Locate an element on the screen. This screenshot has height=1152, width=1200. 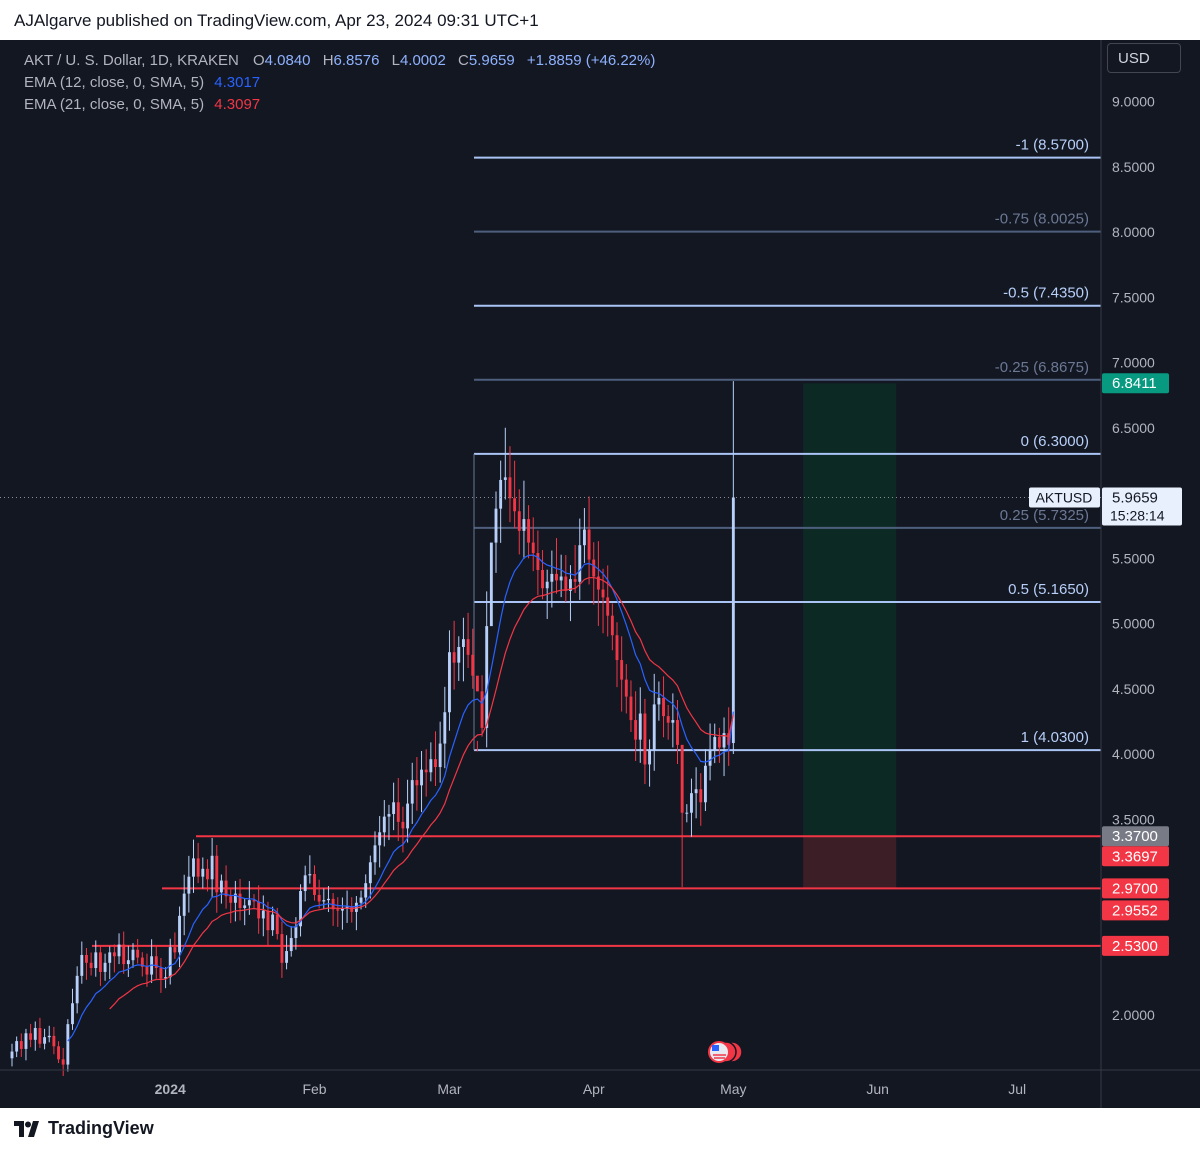
fib-label-2: -0.5 (7.4350) is located at coordinates (1046, 293).